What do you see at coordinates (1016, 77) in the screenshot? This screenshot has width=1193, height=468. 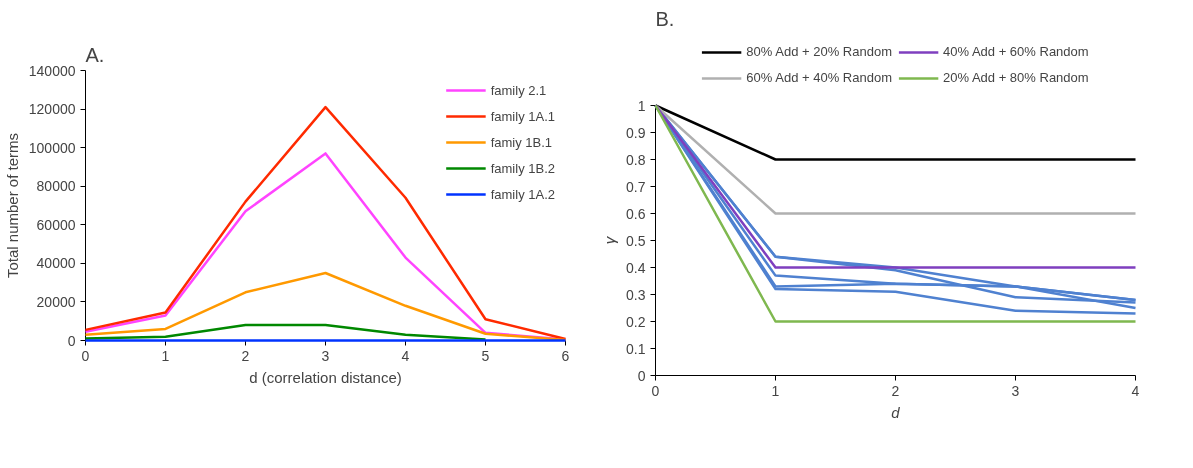 I see `legend-label: 20% Add + 80% Random` at bounding box center [1016, 77].